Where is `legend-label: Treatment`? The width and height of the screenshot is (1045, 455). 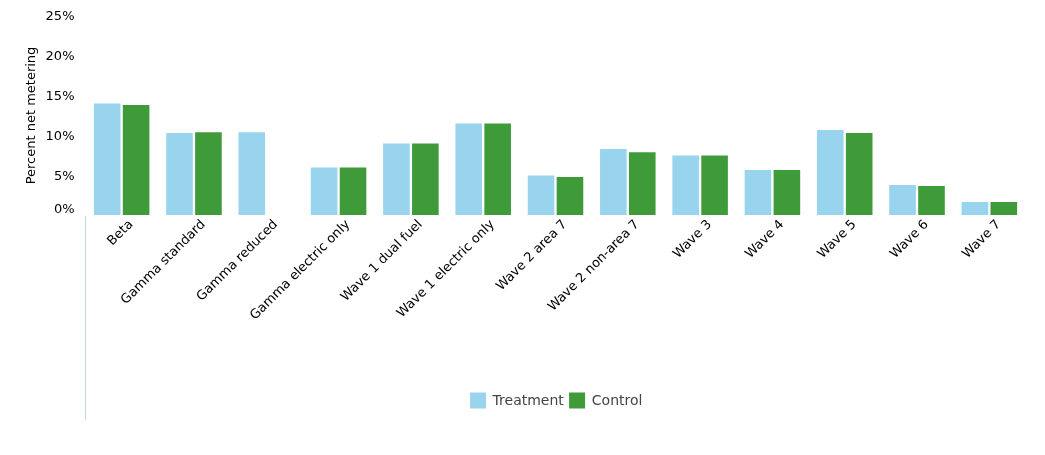 legend-label: Treatment is located at coordinates (528, 400).